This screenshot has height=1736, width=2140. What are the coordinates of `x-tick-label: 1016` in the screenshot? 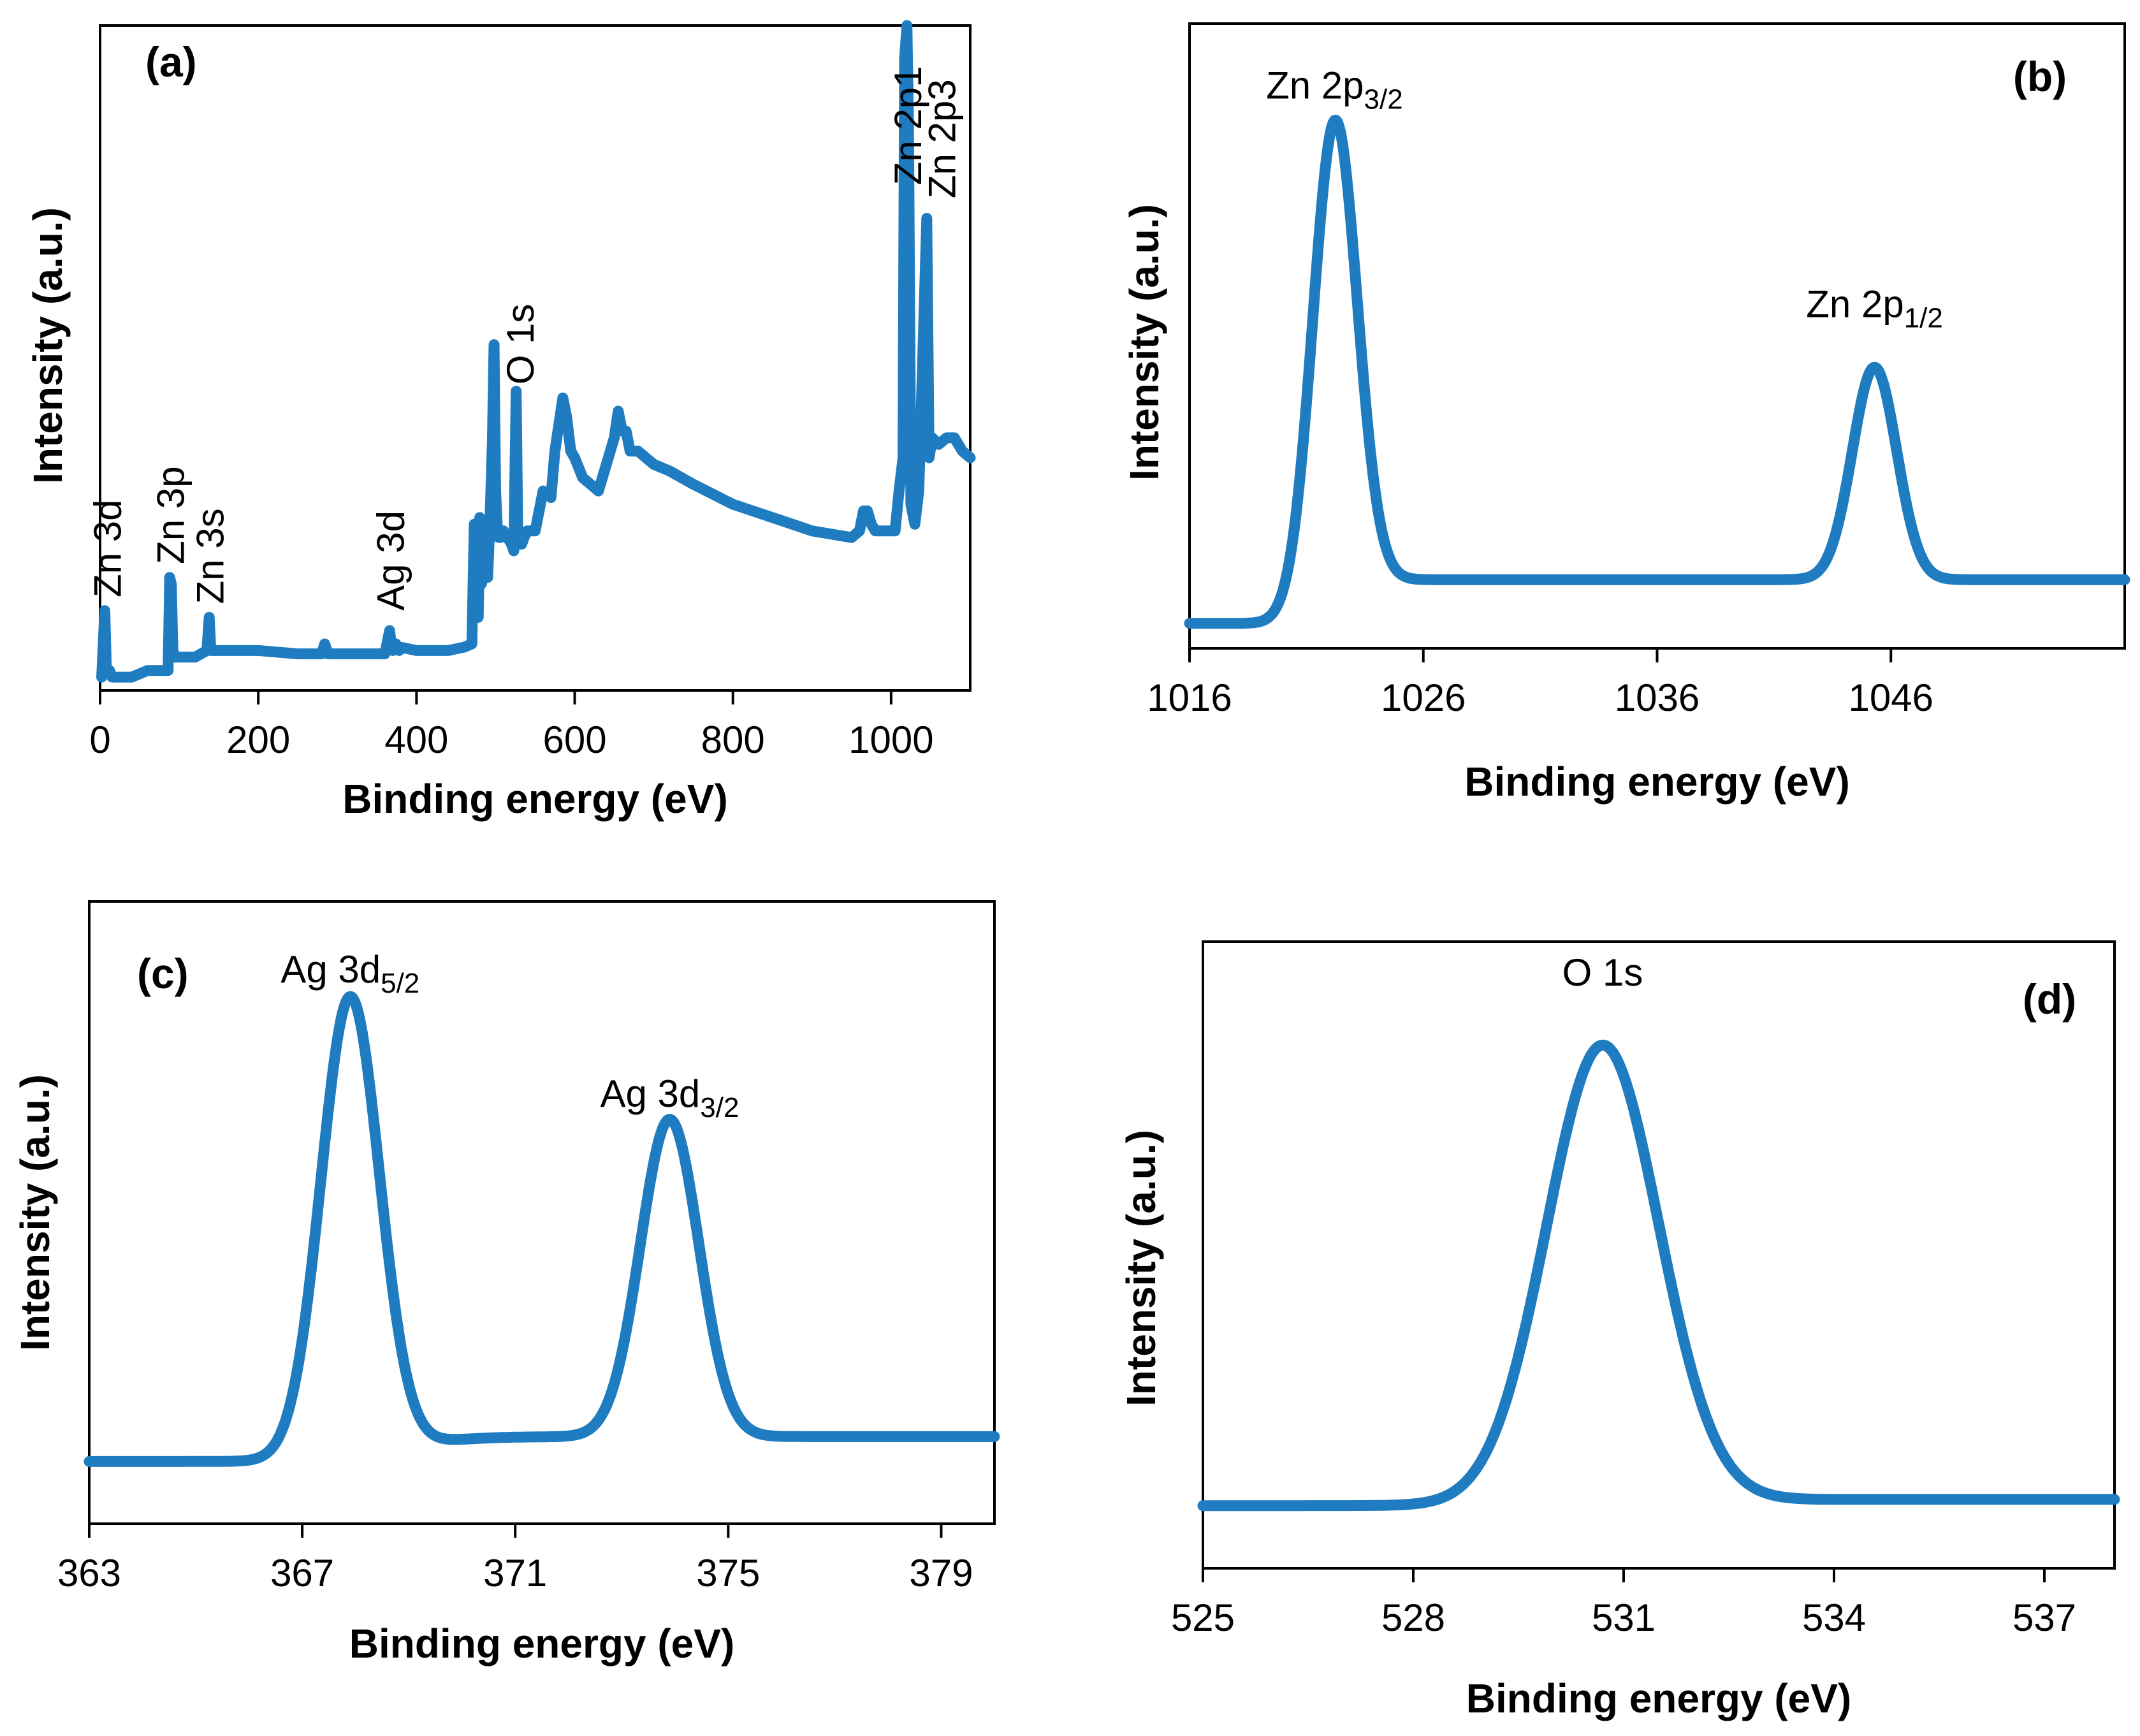 It's located at (1189, 697).